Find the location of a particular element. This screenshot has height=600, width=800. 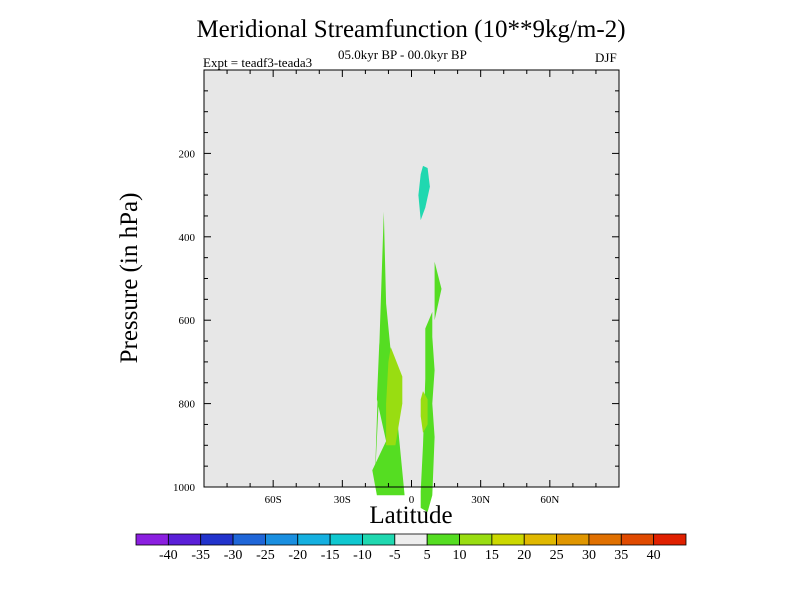

colorbar-label: 20 is located at coordinates (524, 555).